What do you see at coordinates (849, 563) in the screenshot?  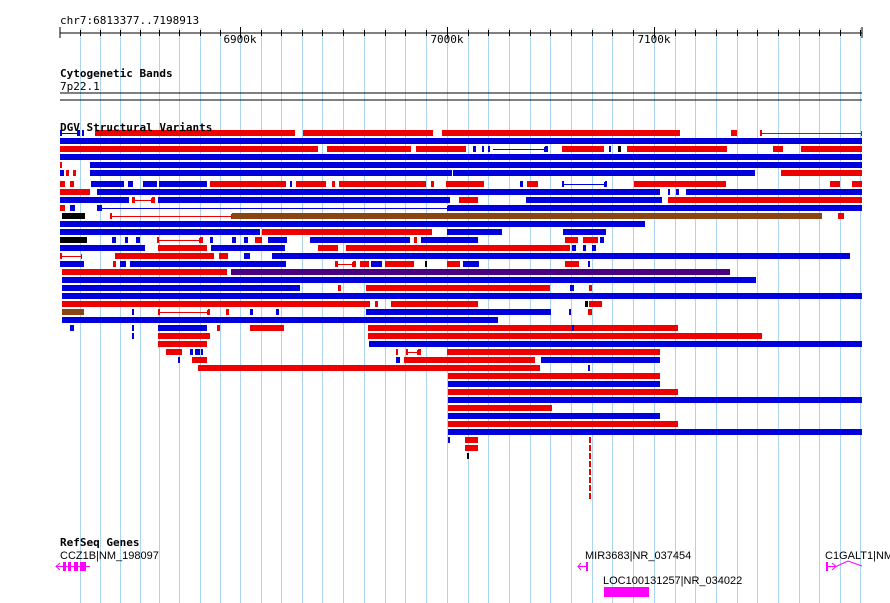 I see `gene-c1galt1-intron` at bounding box center [849, 563].